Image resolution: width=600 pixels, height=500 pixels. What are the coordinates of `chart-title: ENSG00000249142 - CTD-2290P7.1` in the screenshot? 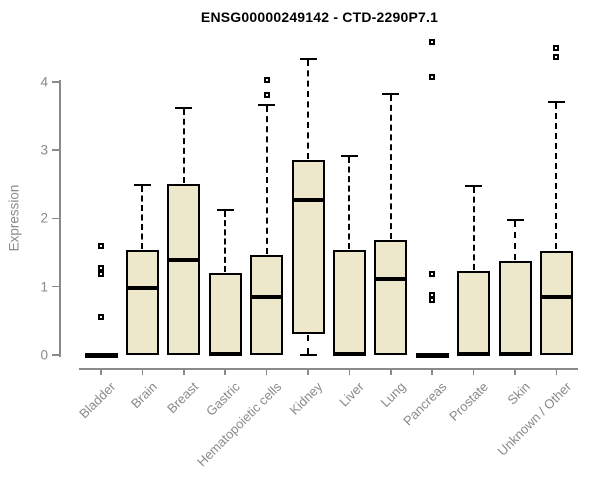 It's located at (319, 17).